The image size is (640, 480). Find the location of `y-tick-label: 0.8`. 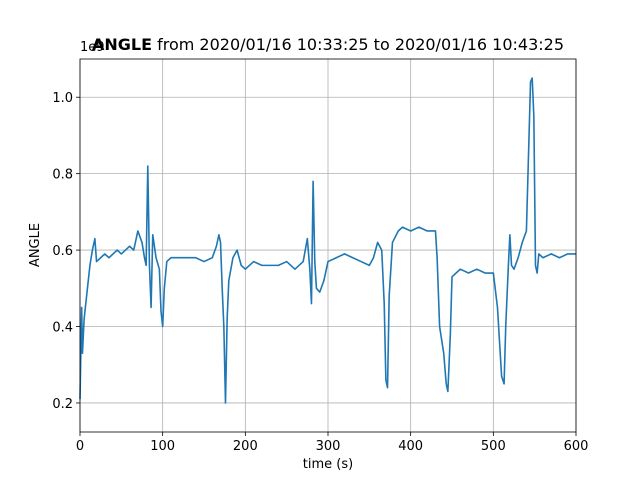

y-tick-label: 0.8 is located at coordinates (62, 175).